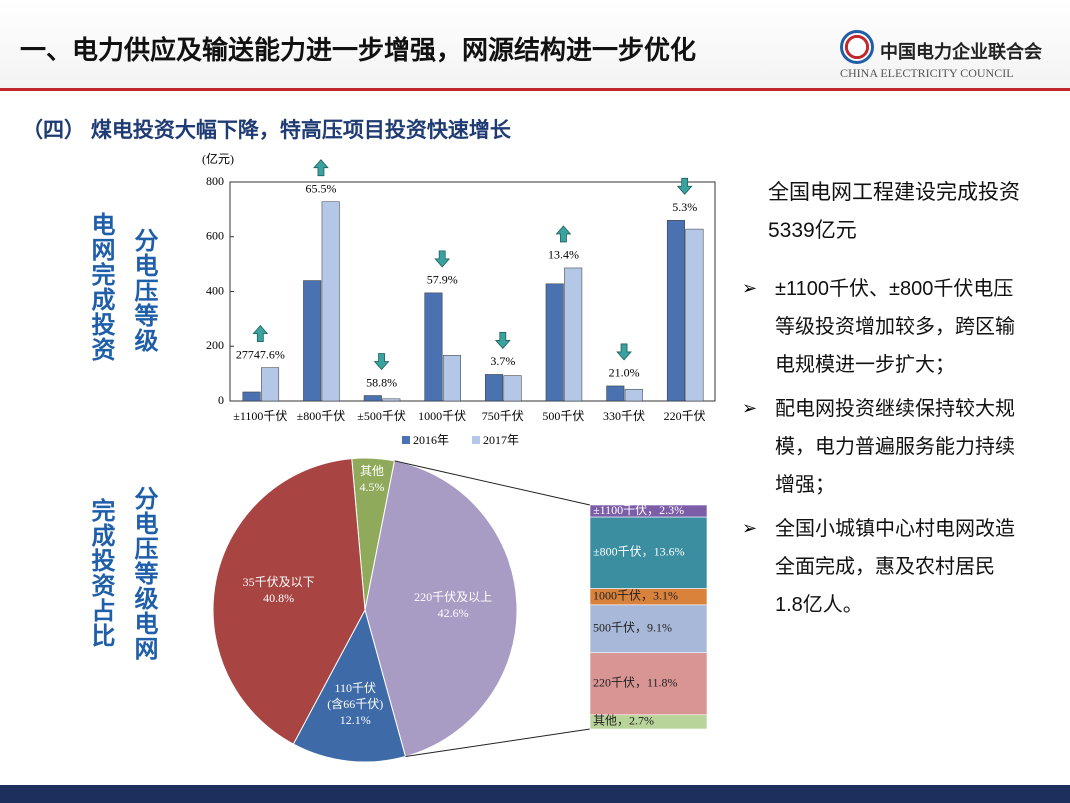 Image resolution: width=1070 pixels, height=803 pixels. Describe the element at coordinates (472, 291) in the screenshot. I see `plot-frame` at that location.